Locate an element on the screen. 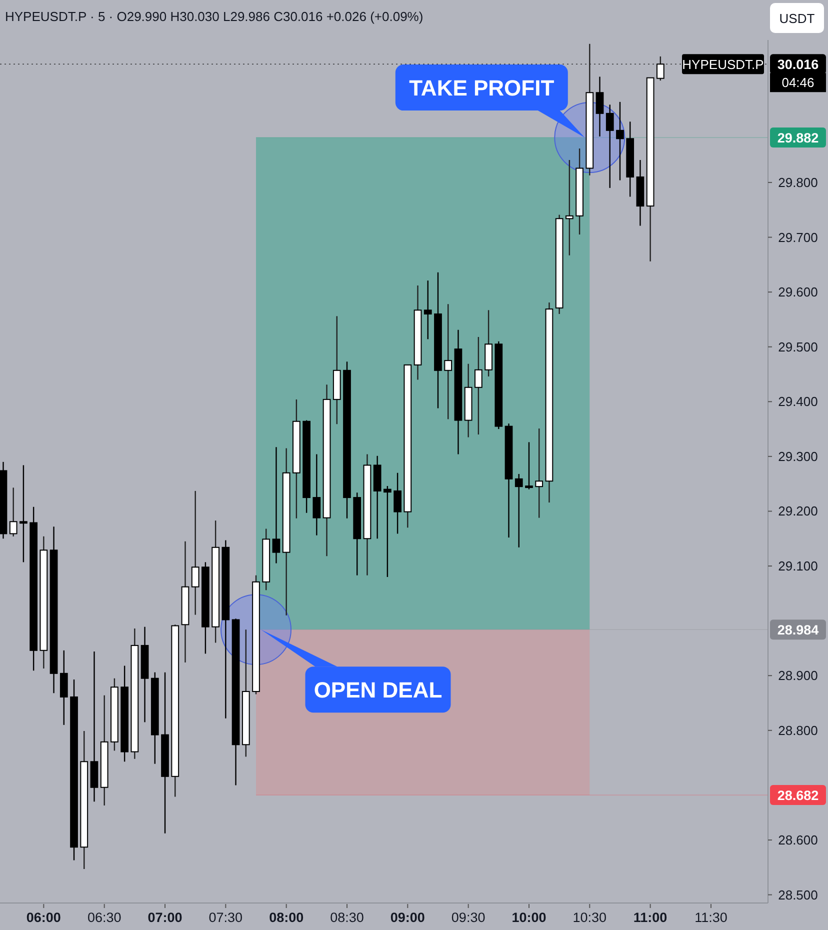 The image size is (828, 930). x-tick-label: 11:00 is located at coordinates (650, 917).